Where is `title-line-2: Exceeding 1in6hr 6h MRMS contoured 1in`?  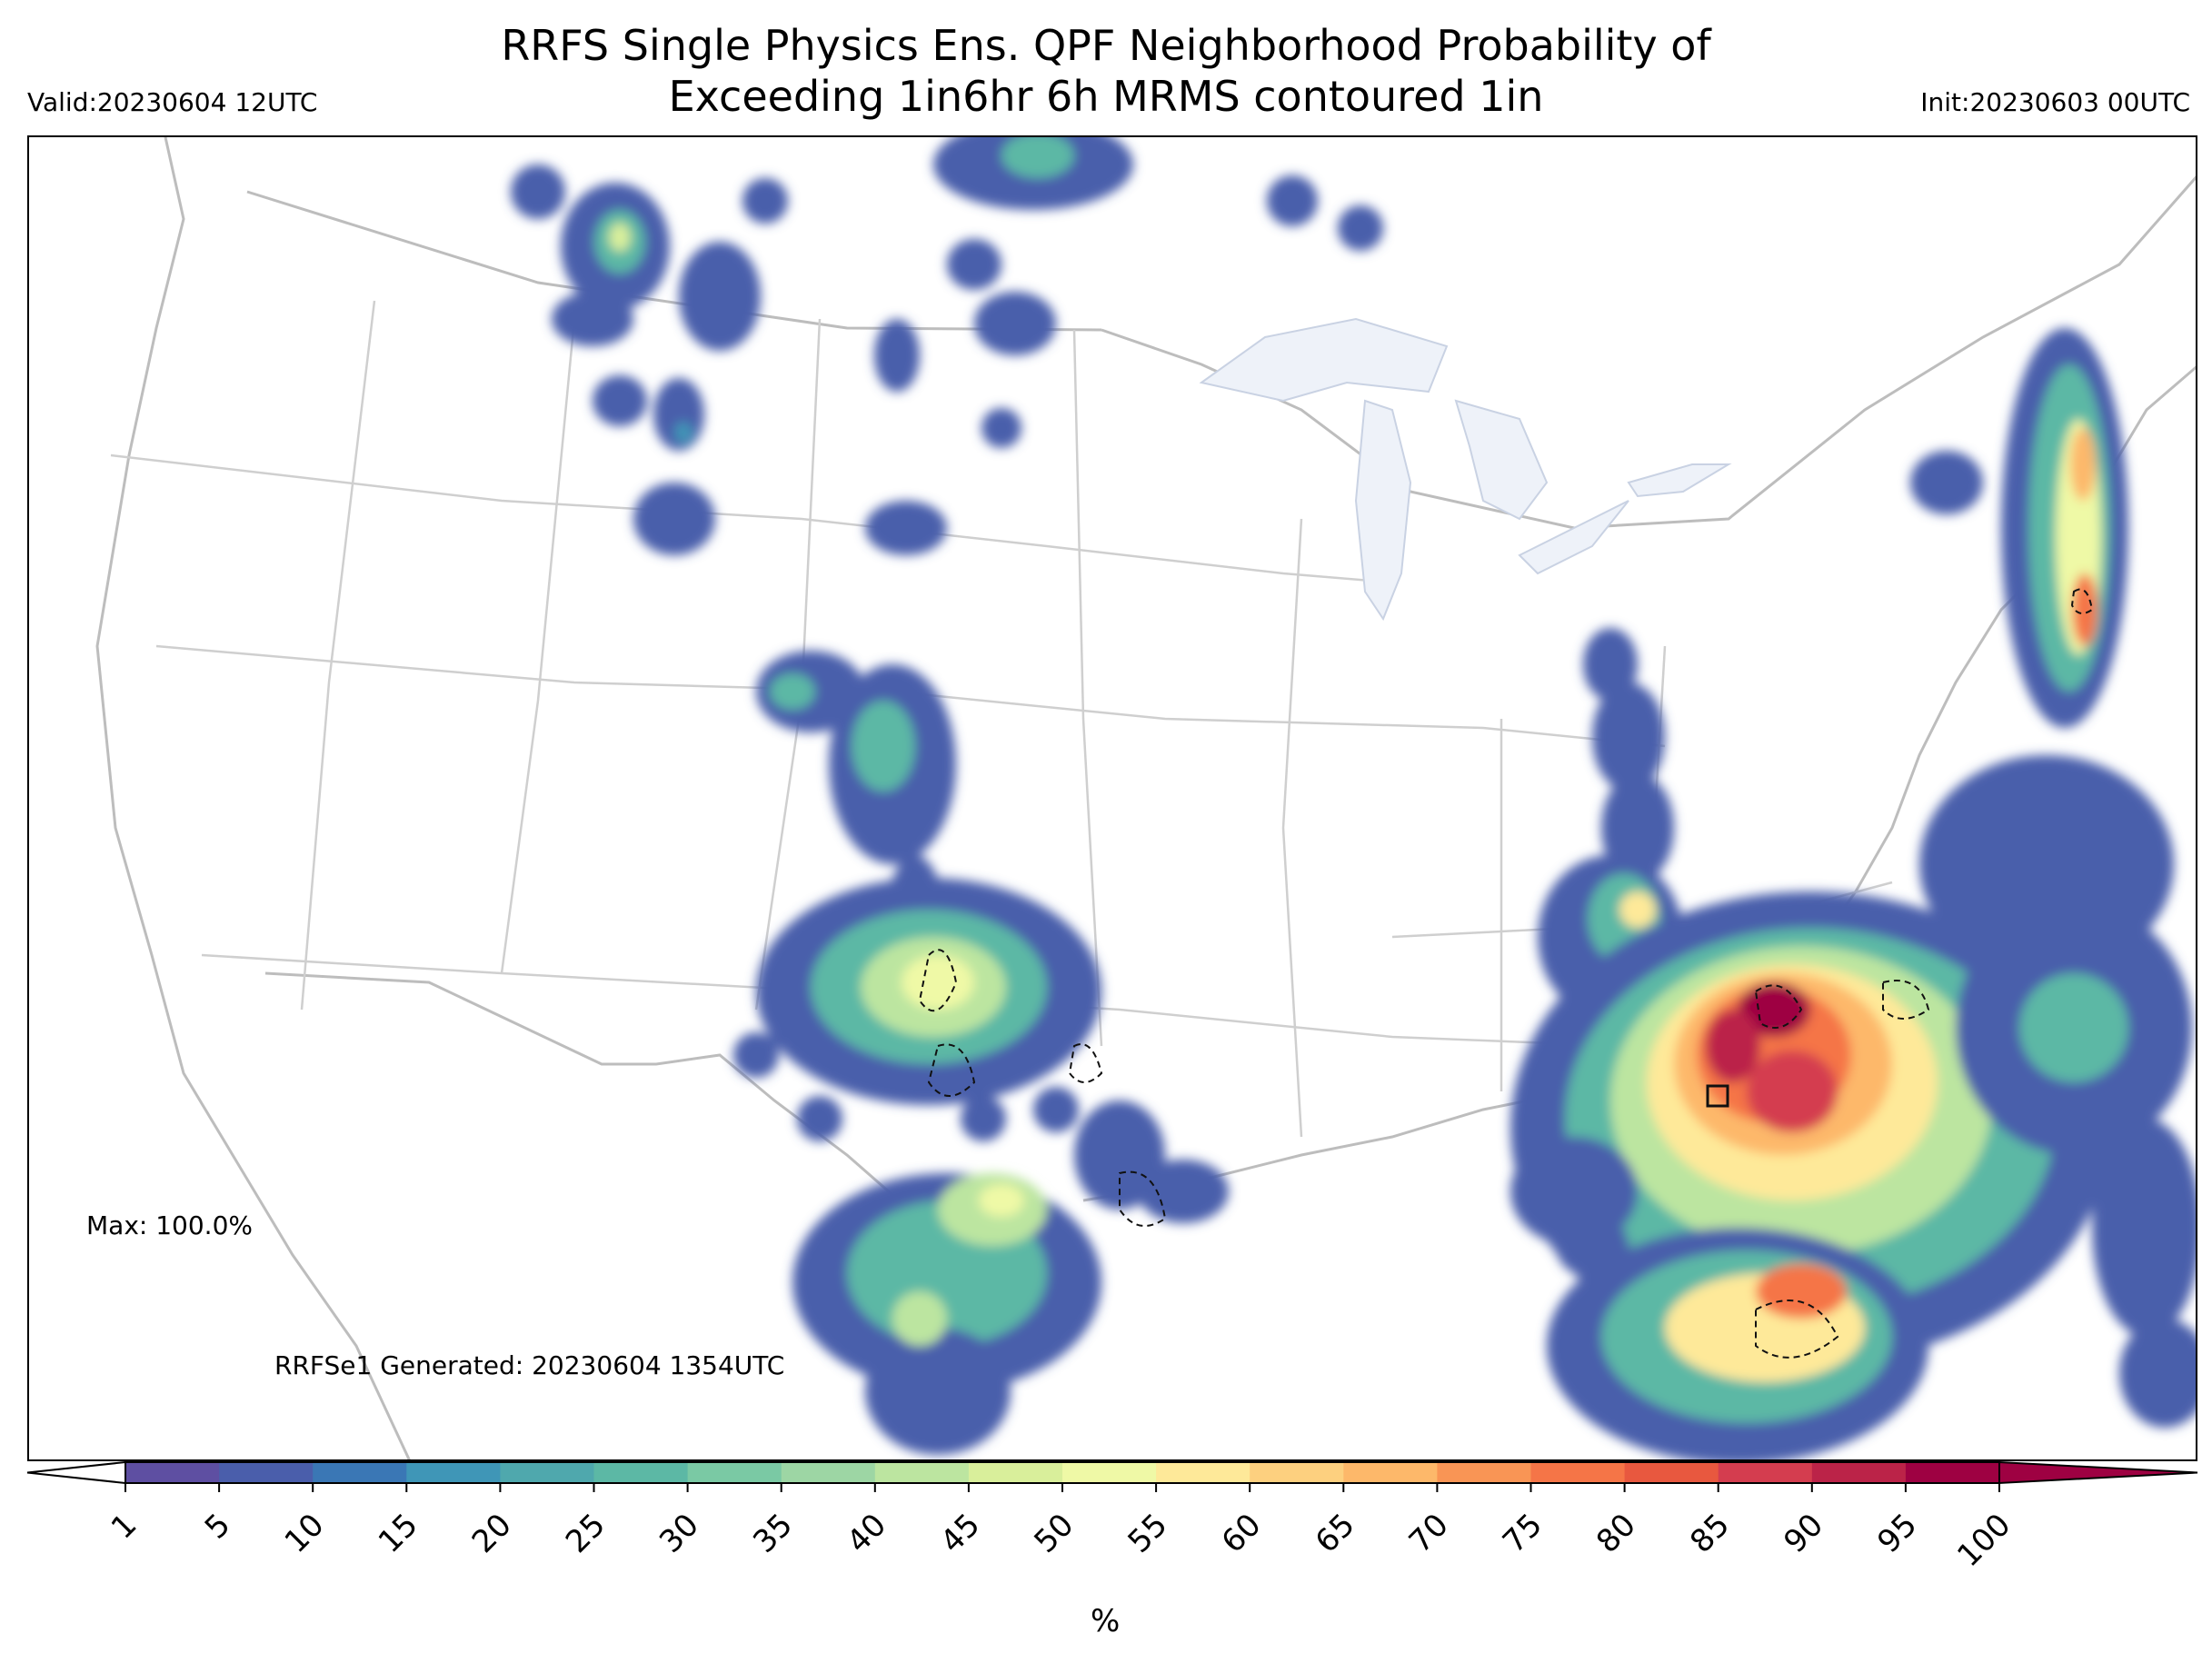
title-line-2: Exceeding 1in6hr 6h MRMS contoured 1in is located at coordinates (1106, 96).